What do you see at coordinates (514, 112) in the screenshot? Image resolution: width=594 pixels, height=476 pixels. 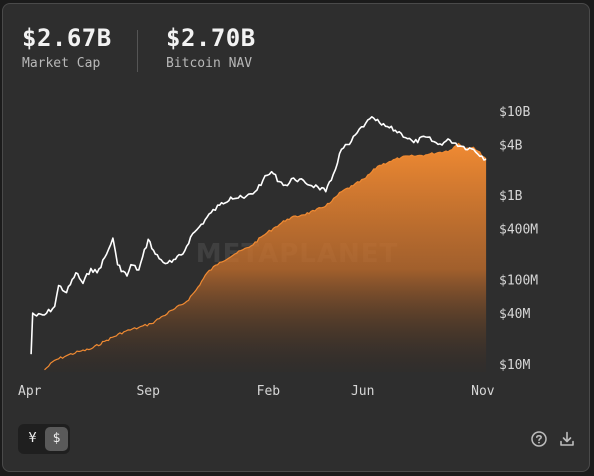 I see `y-tick-label: $10B` at bounding box center [514, 112].